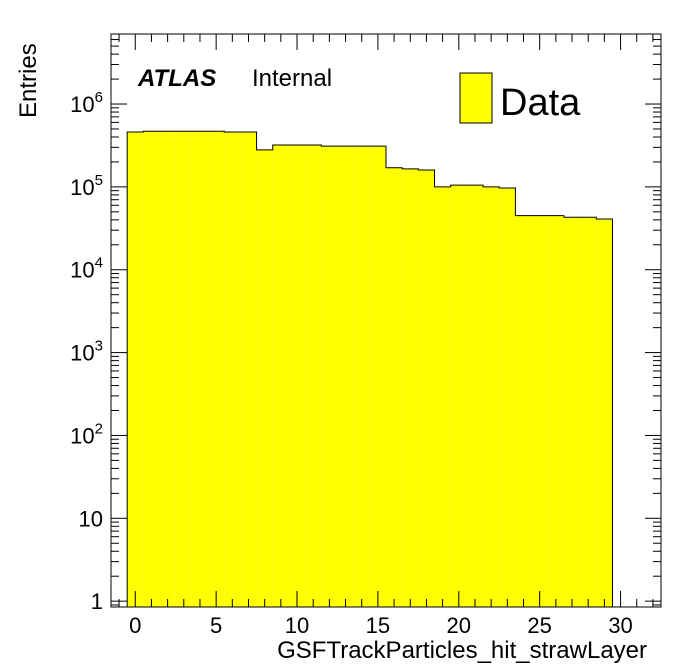 The height and width of the screenshot is (672, 696). What do you see at coordinates (28, 80) in the screenshot?
I see `y-axis-label: Entries` at bounding box center [28, 80].